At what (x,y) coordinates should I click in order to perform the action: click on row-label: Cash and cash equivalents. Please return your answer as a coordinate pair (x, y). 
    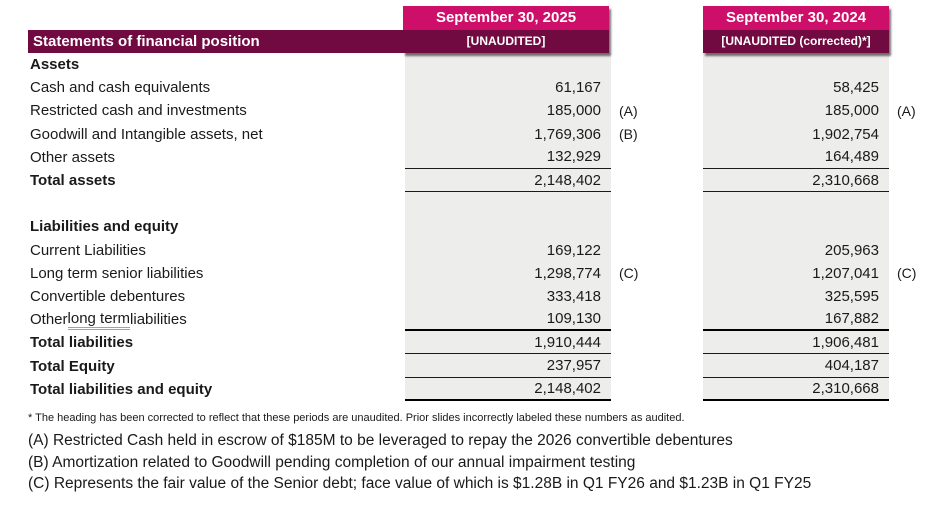
    Looking at the image, I should click on (120, 88).